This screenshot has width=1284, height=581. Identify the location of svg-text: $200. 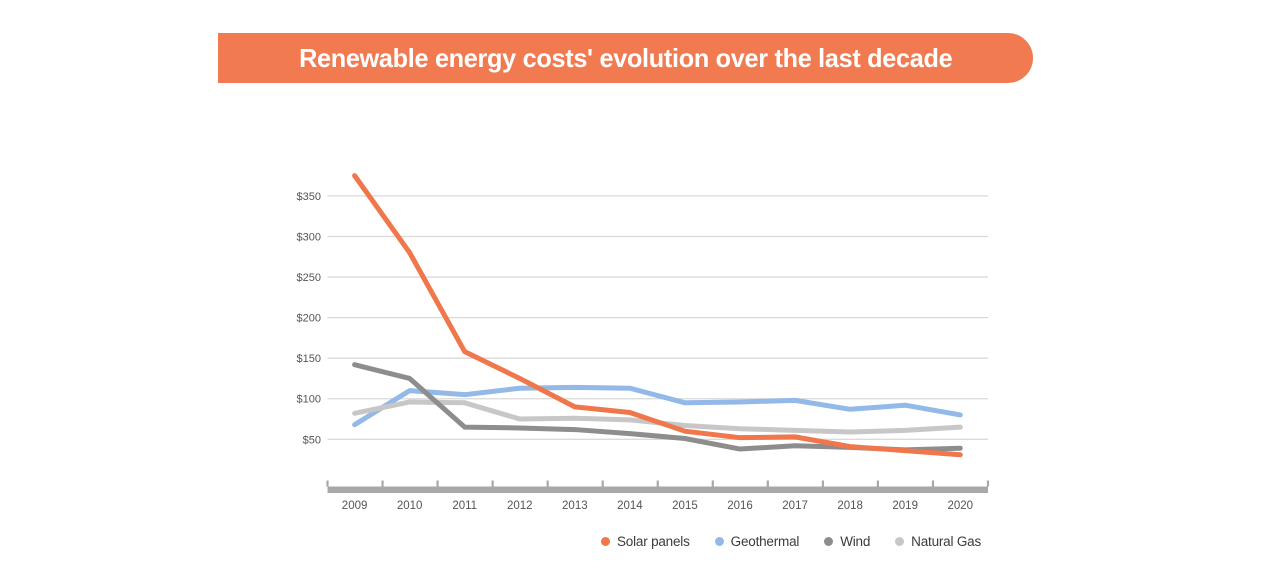
(309, 319).